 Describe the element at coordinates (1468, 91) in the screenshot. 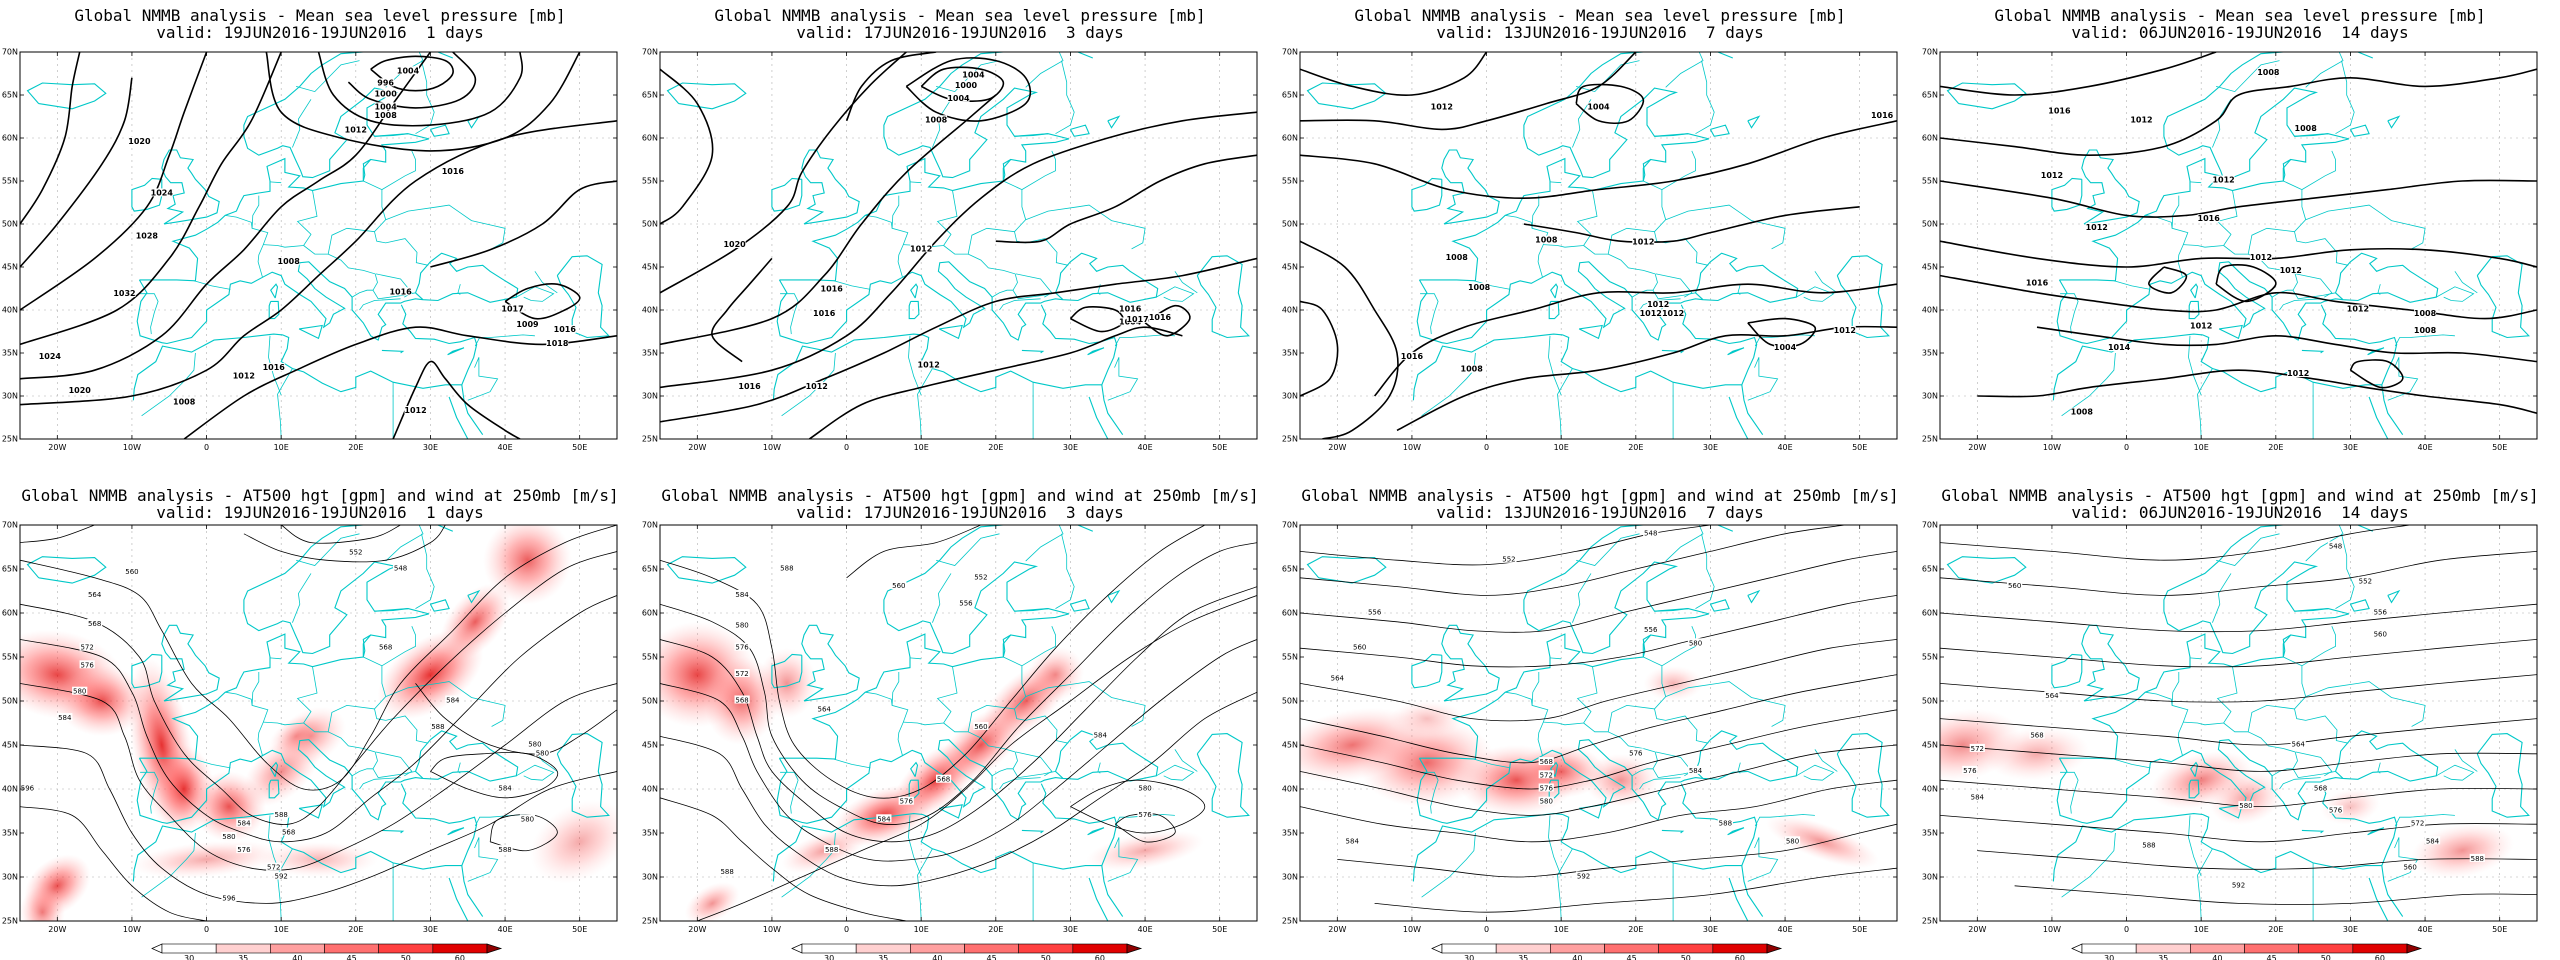

I see `isobar` at that location.